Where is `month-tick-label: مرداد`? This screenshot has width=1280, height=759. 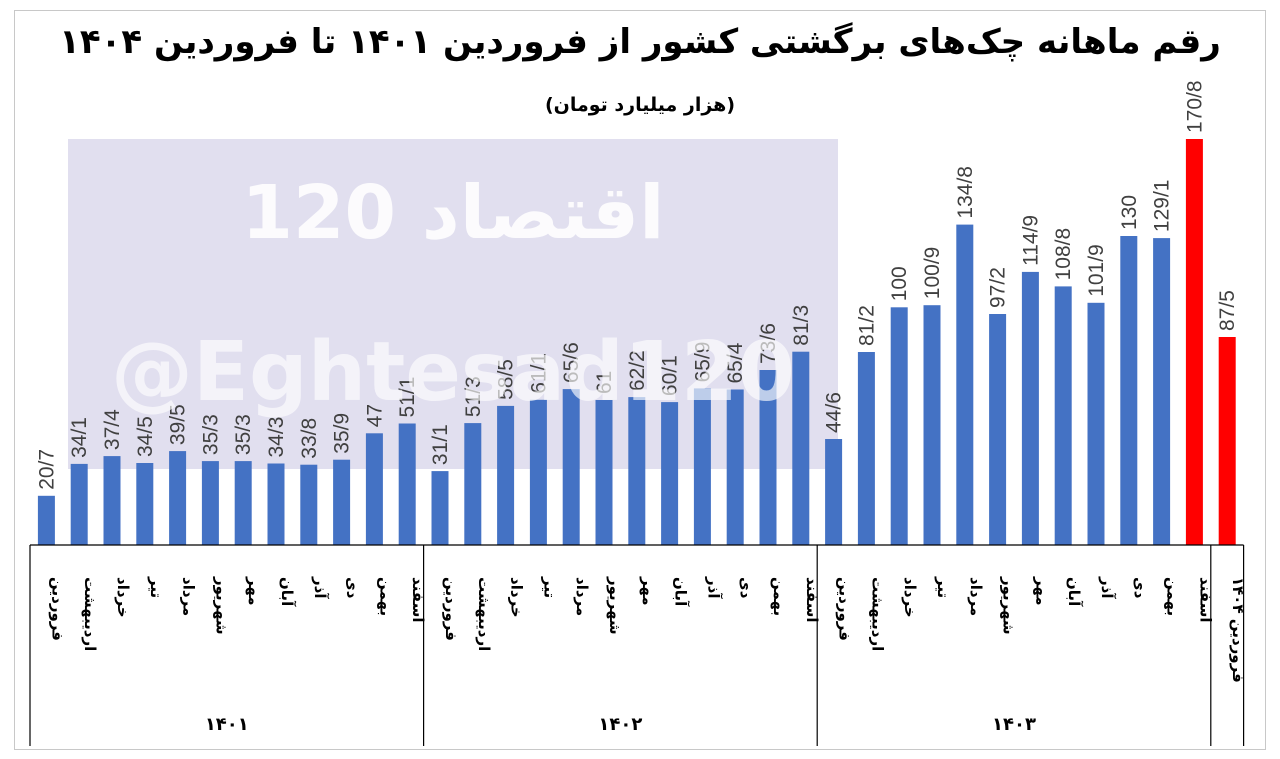
month-tick-label: مرداد is located at coordinates (976, 596).